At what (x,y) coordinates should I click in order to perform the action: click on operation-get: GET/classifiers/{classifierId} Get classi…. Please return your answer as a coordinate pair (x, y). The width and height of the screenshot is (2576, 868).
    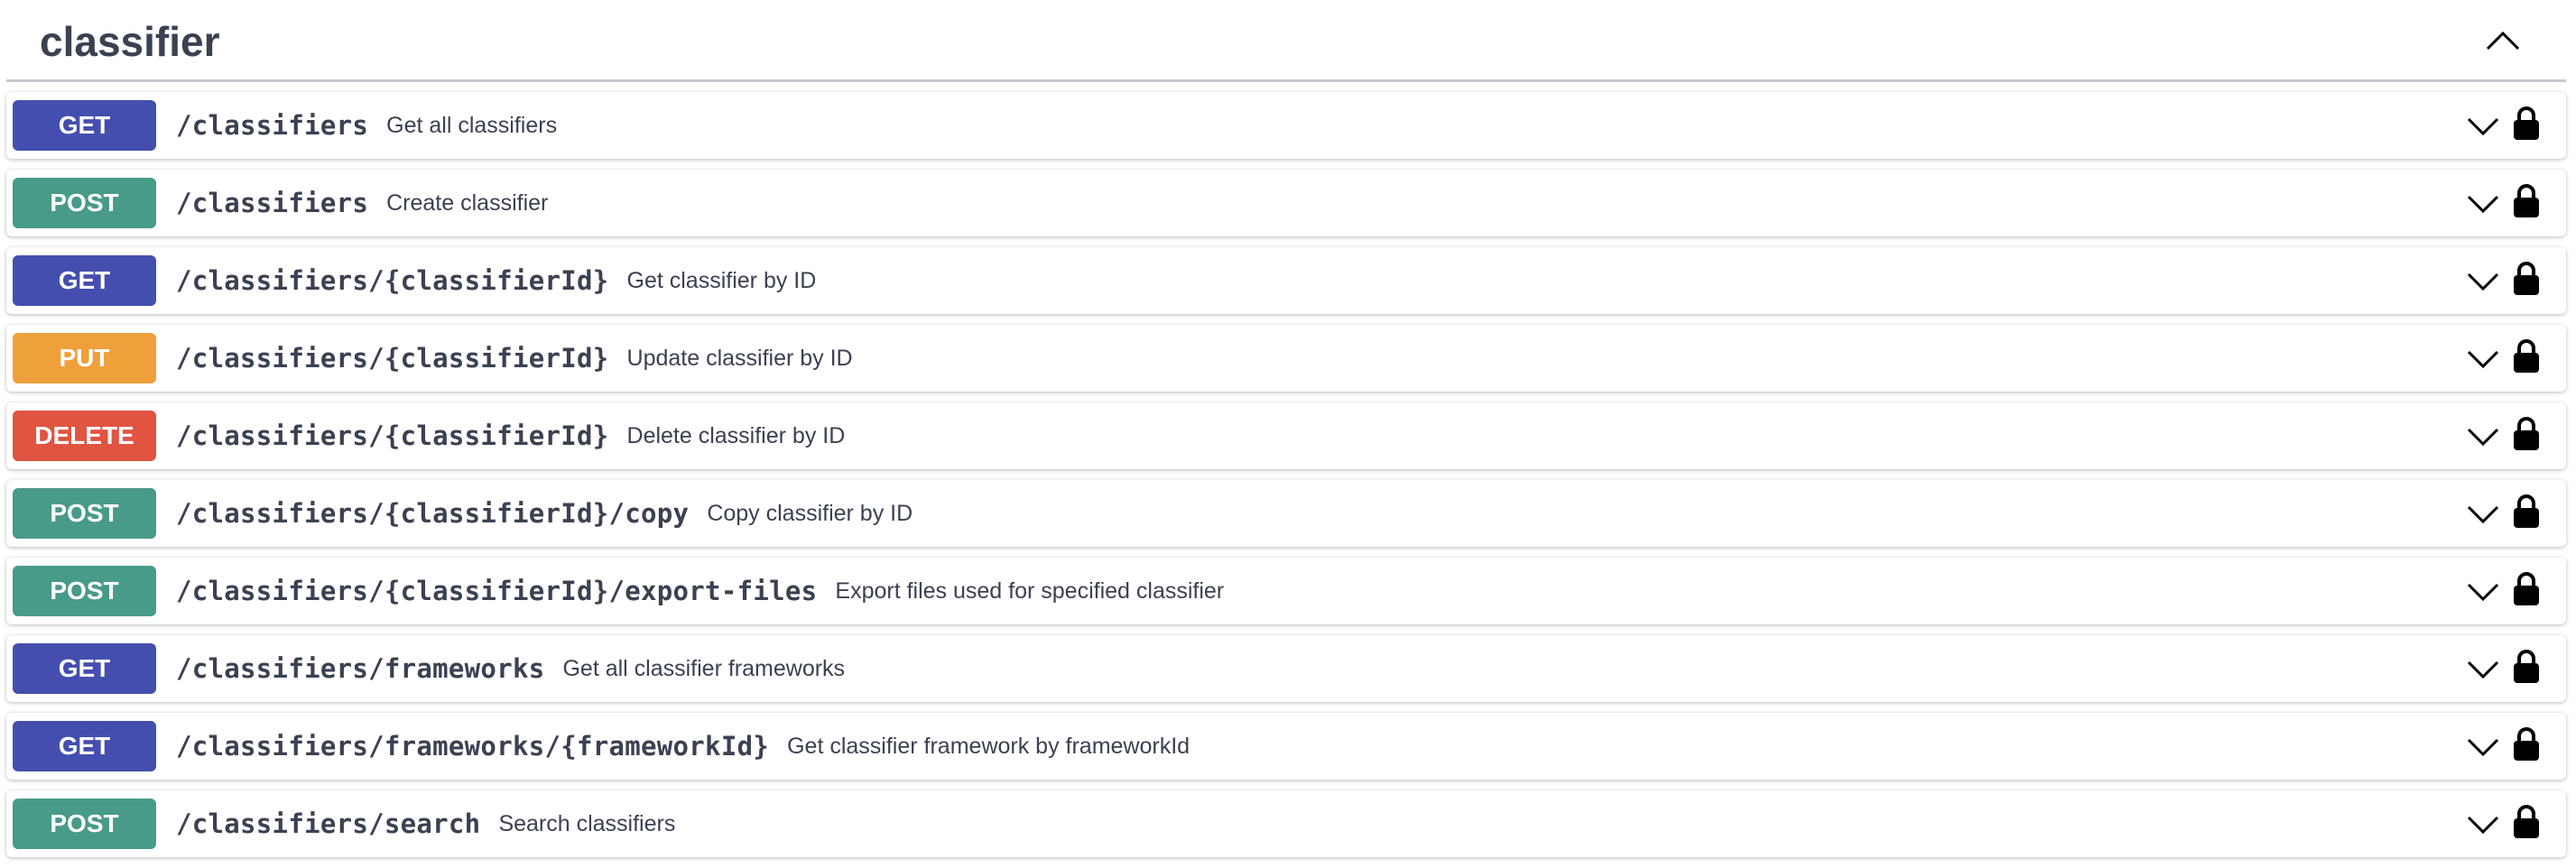
    Looking at the image, I should click on (1286, 280).